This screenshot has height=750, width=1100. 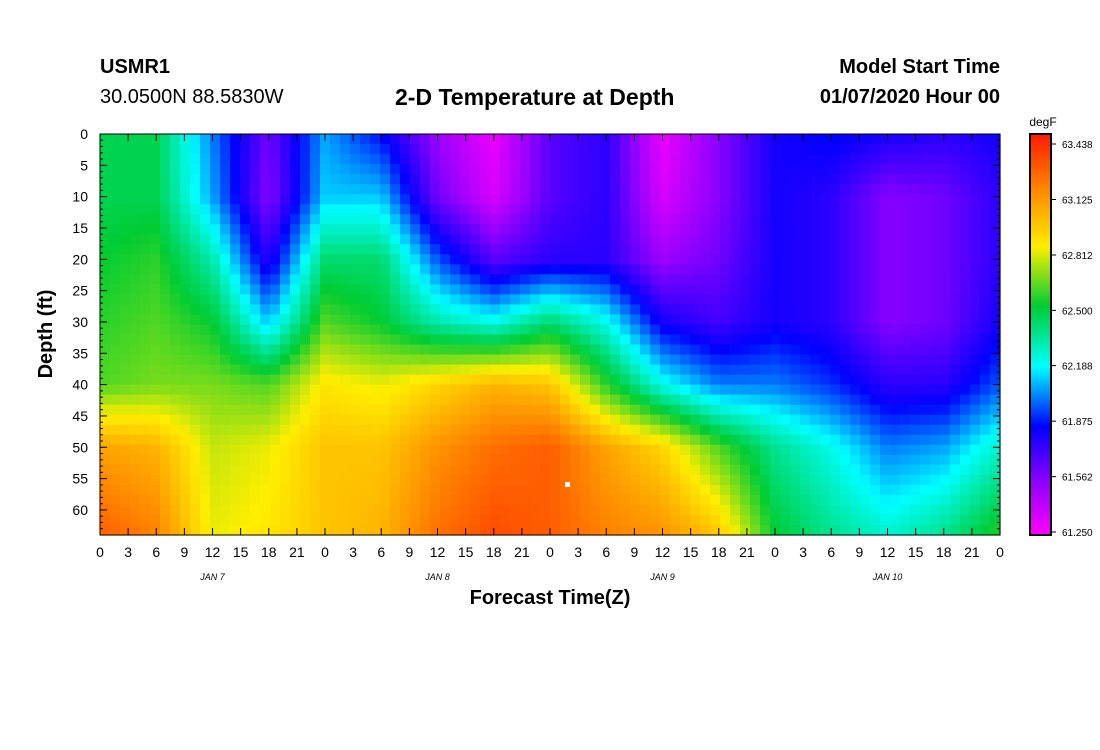 I want to click on x-tick-label: 3, so click(x=803, y=552).